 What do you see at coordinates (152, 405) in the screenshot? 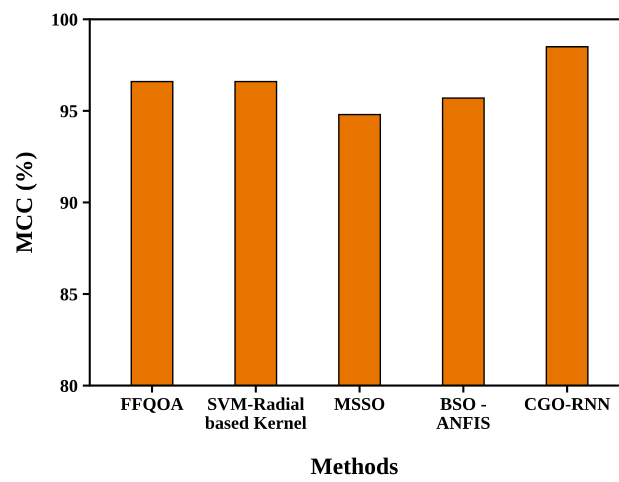
I see `x-tick-label: FFQOA` at bounding box center [152, 405].